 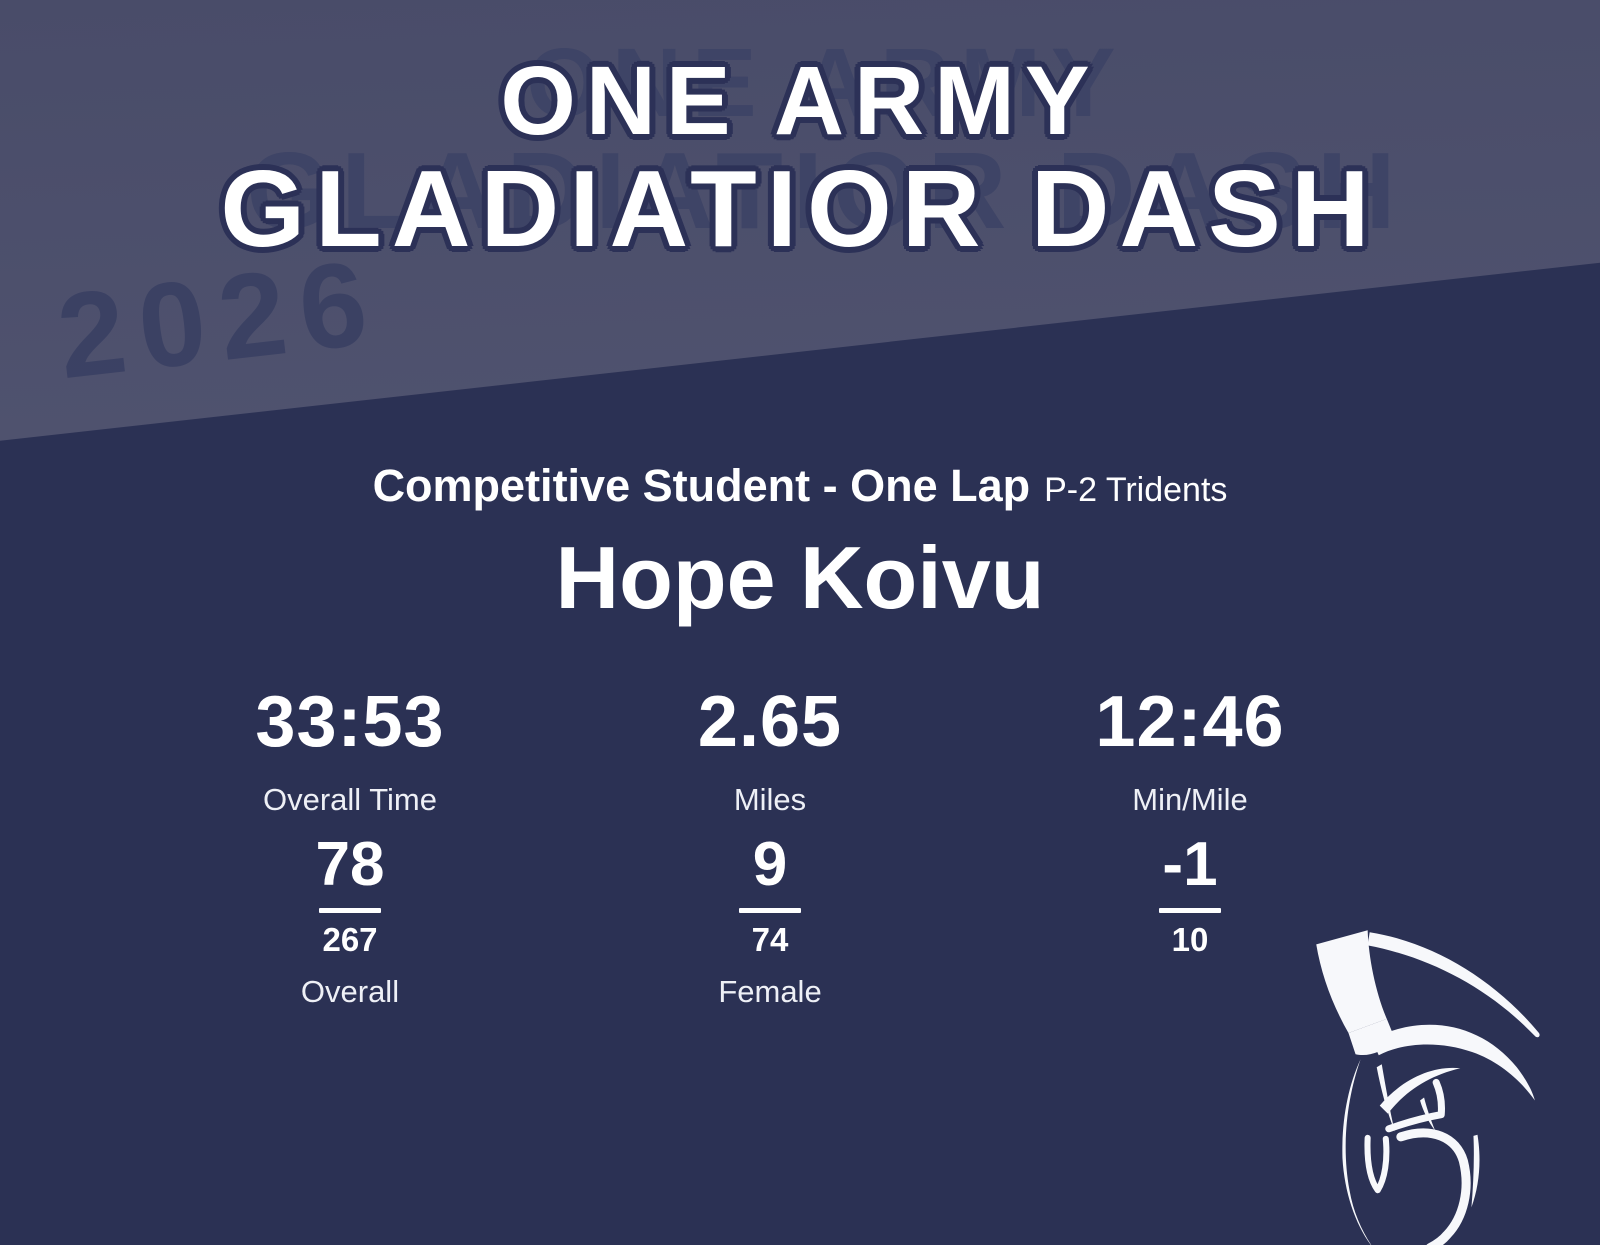 I want to click on rank-overall: 78 267 Overall, so click(x=350, y=922).